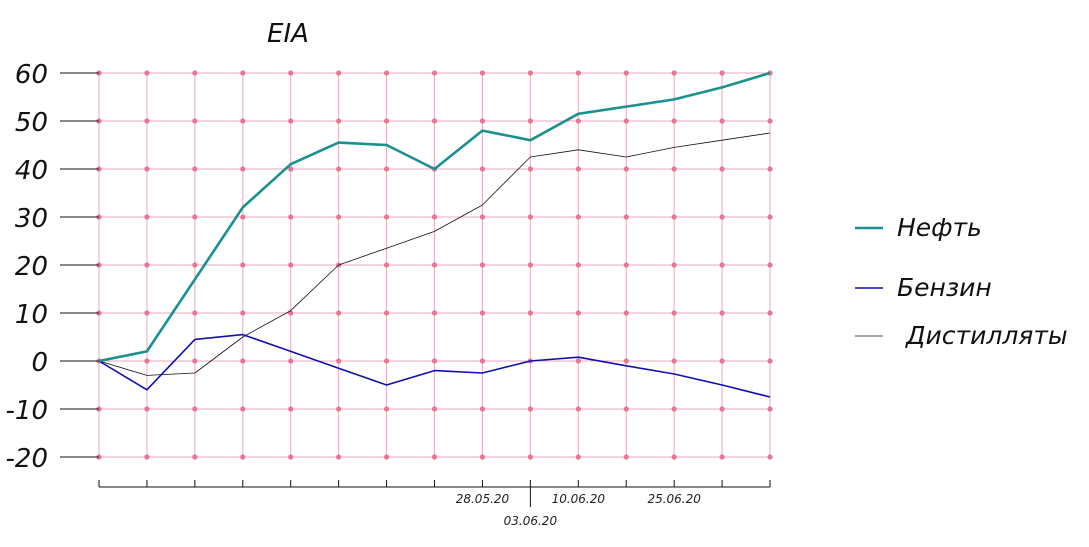 The image size is (1089, 547). Describe the element at coordinates (939, 227) in the screenshot. I see `legend-label: Нефть` at that location.